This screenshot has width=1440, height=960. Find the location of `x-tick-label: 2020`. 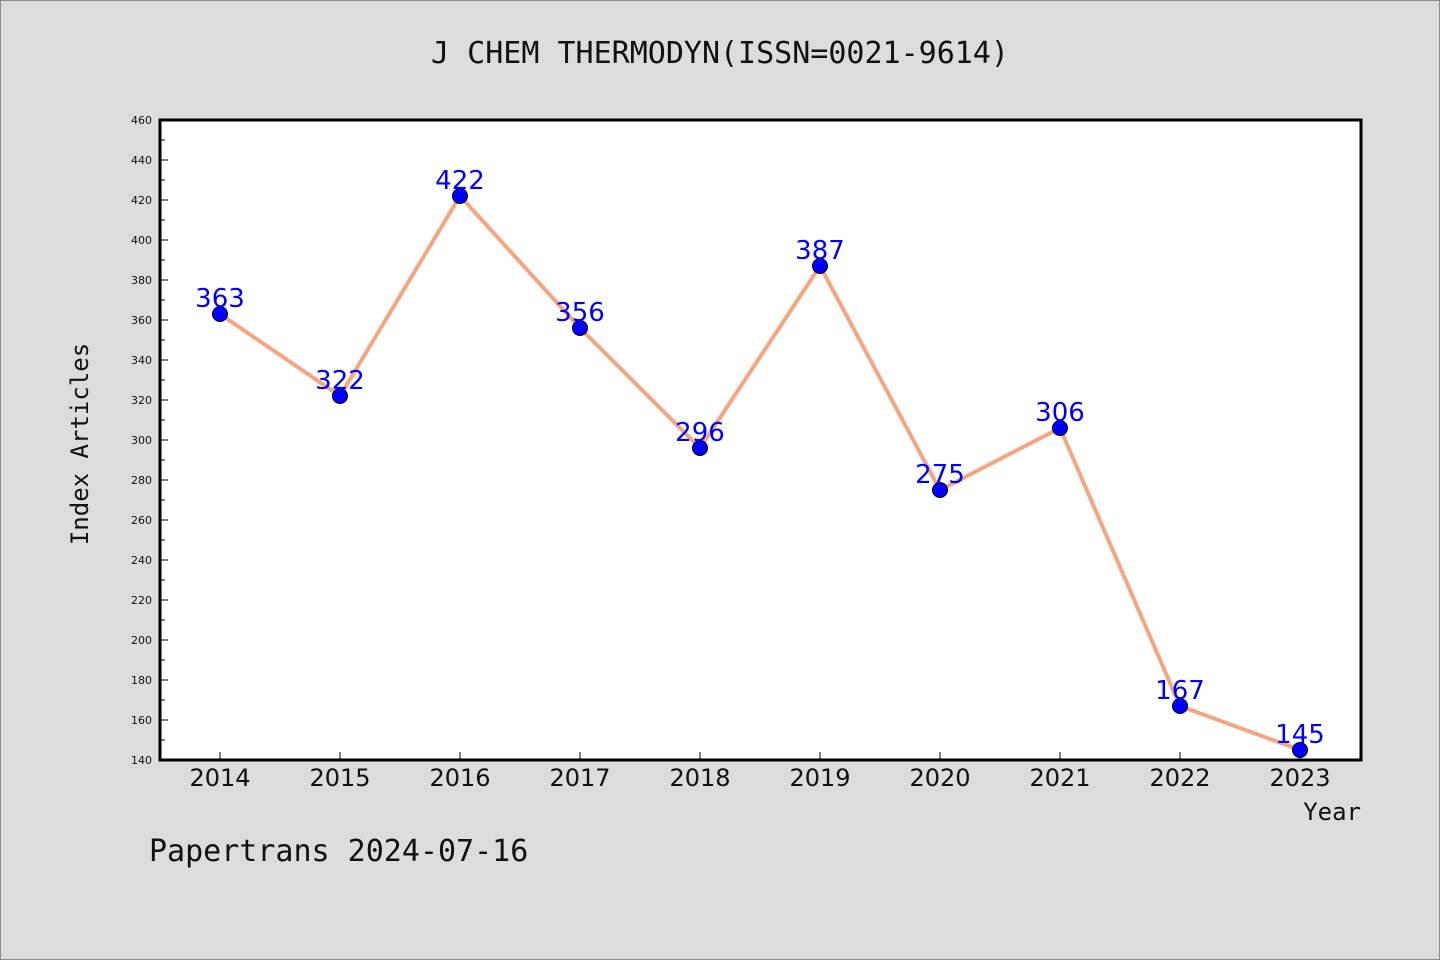

x-tick-label: 2020 is located at coordinates (939, 778).